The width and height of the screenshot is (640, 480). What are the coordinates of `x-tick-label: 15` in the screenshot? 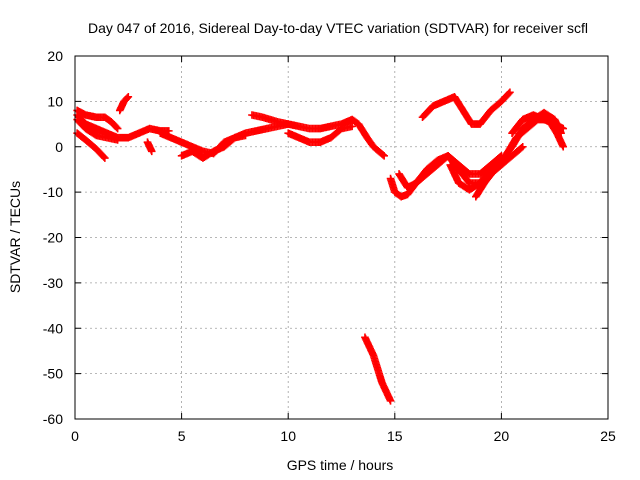 It's located at (395, 436).